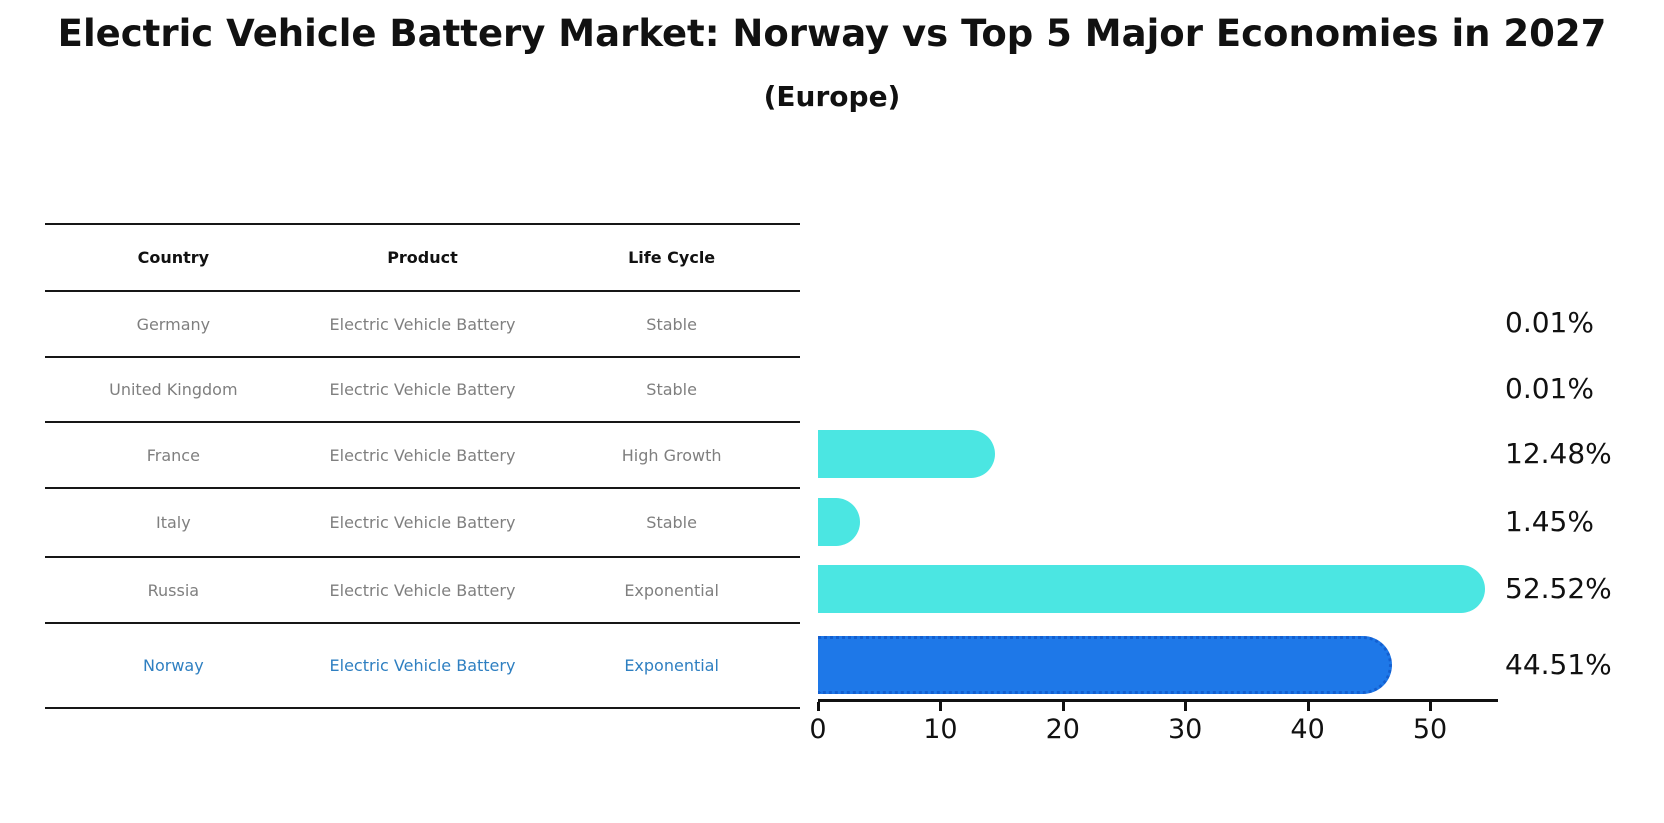  What do you see at coordinates (1558, 588) in the screenshot?
I see `value-label-russia: 52.52%` at bounding box center [1558, 588].